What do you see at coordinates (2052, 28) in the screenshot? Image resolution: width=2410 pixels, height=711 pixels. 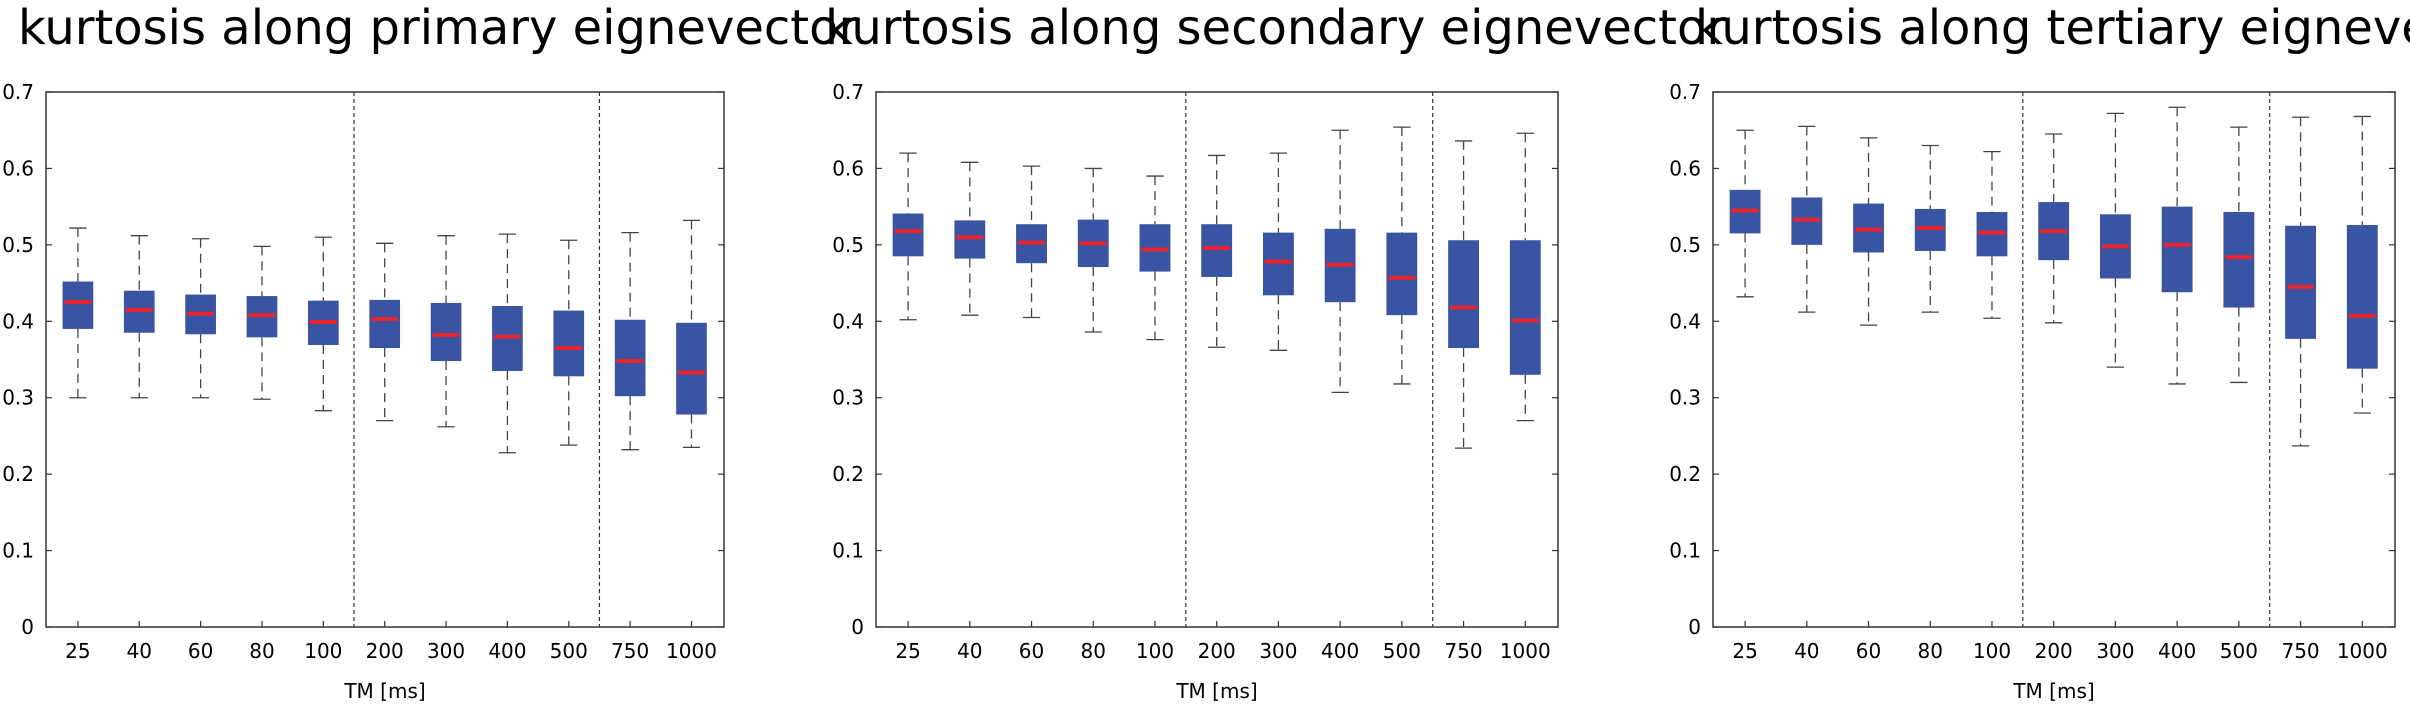 I see `chart-title: kurtosis along tertiary eignevector` at bounding box center [2052, 28].